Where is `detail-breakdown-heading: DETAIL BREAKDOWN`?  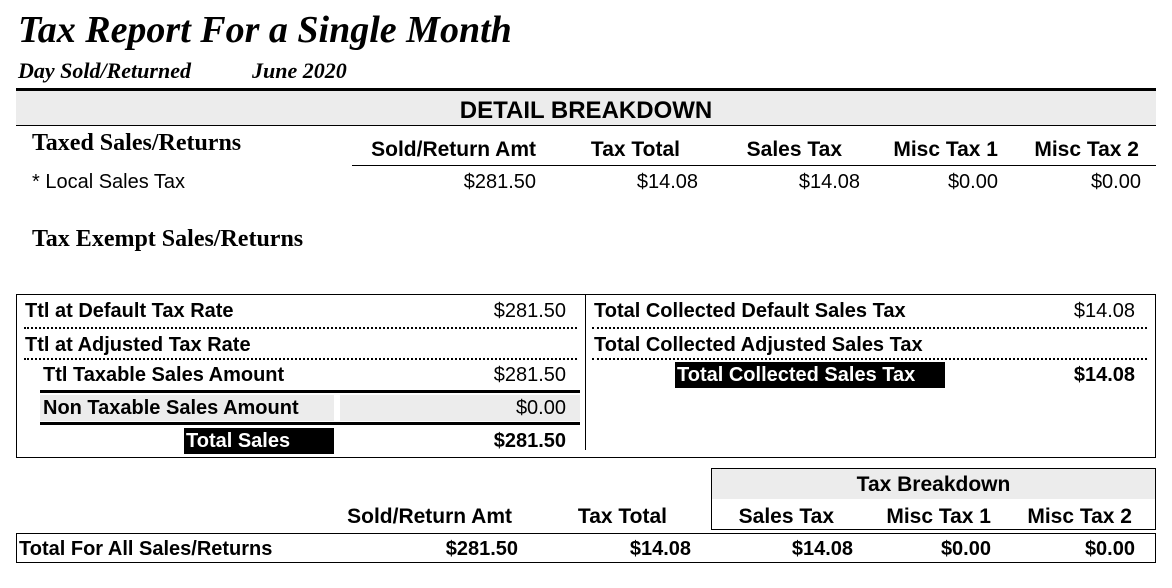 detail-breakdown-heading: DETAIL BREAKDOWN is located at coordinates (586, 110).